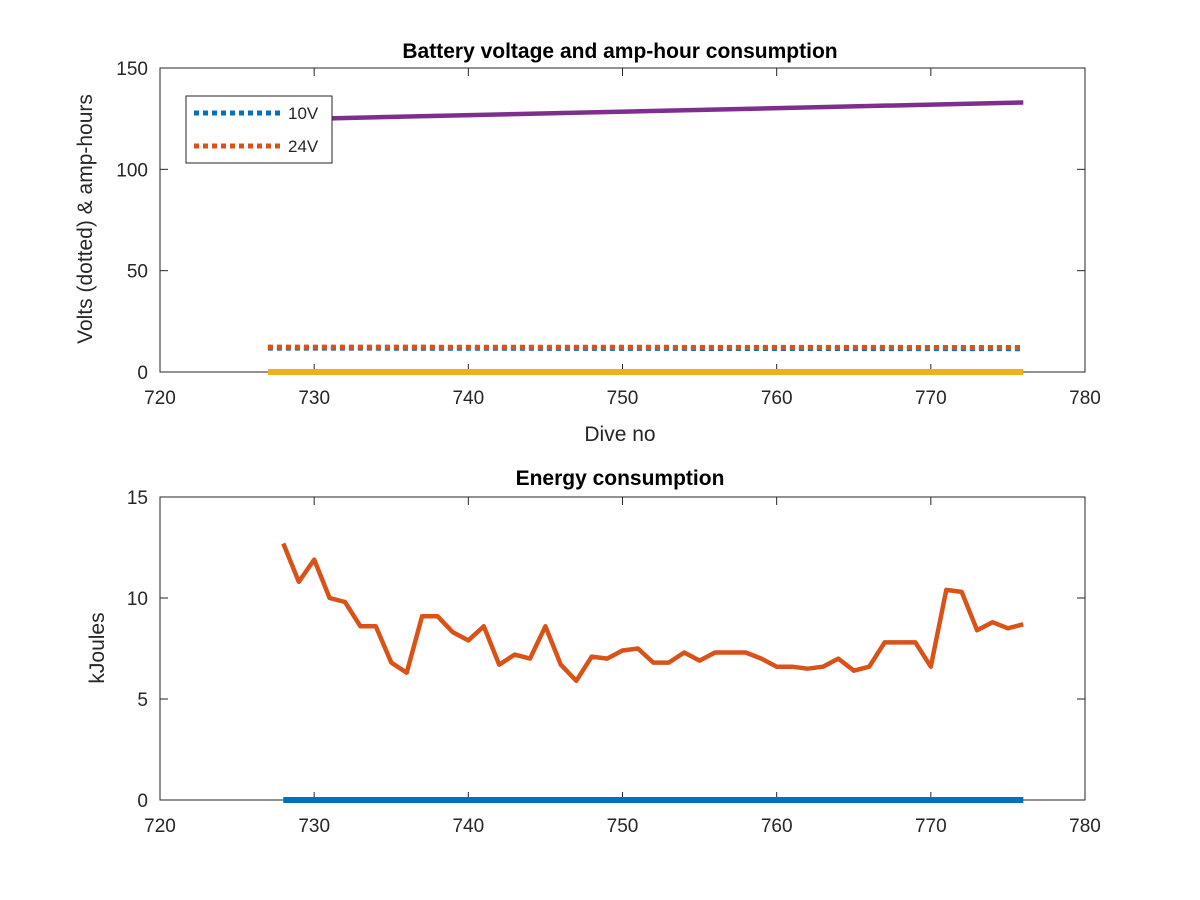 This screenshot has width=1200, height=900. What do you see at coordinates (1085, 826) in the screenshot?
I see `energy-x-tick-label: 780` at bounding box center [1085, 826].